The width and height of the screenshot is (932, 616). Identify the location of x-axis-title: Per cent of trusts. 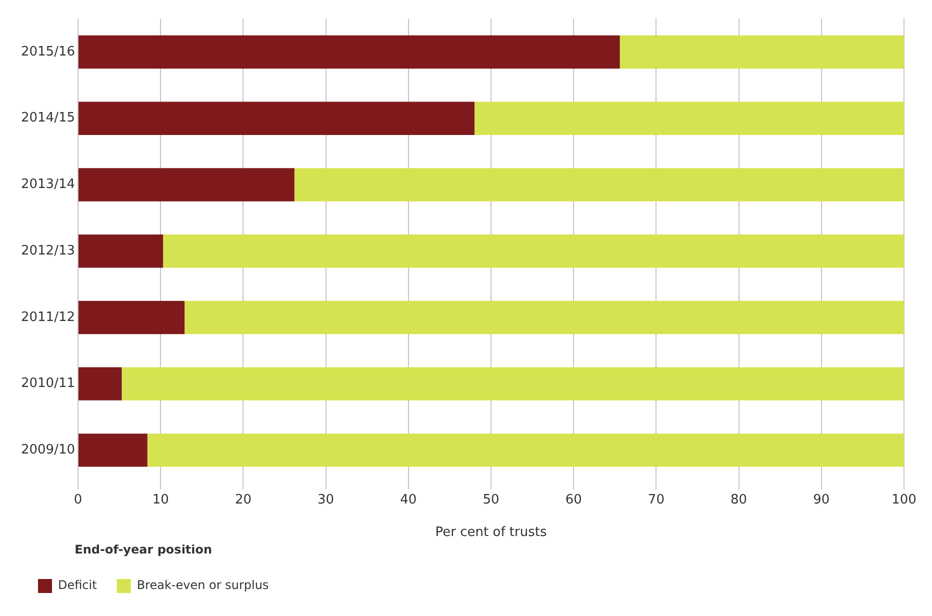
(491, 532).